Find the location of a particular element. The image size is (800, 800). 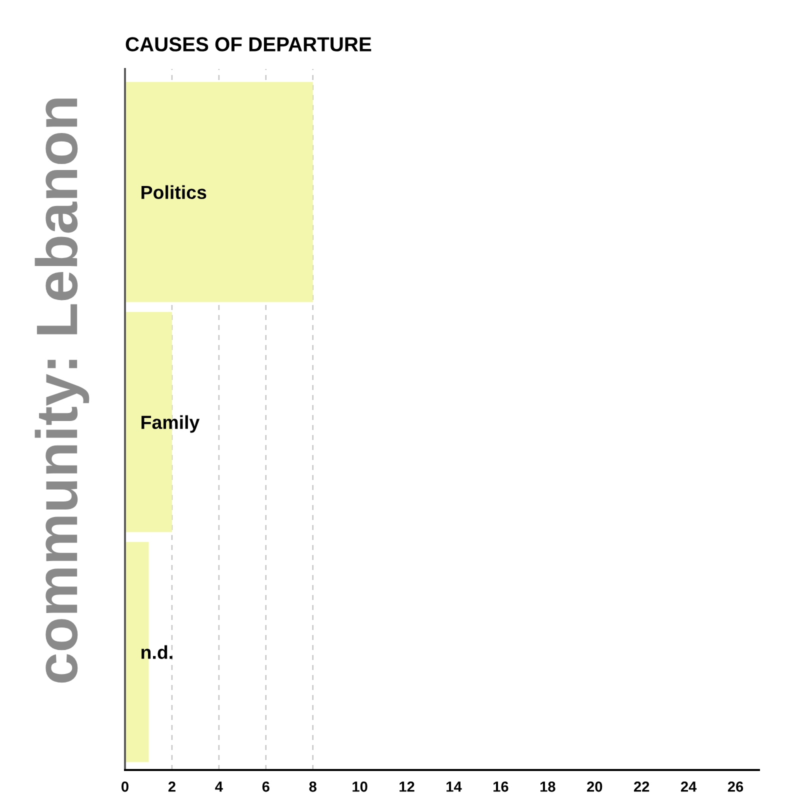

y-axis-title: community: Lebanon is located at coordinates (62, 390).